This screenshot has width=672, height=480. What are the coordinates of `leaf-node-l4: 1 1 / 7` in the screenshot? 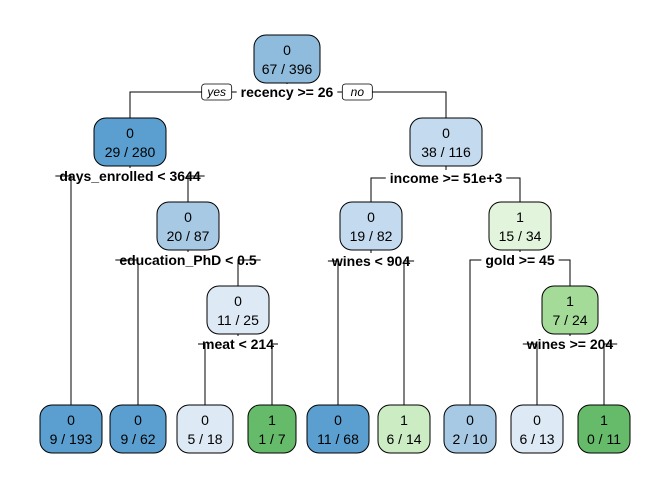 It's located at (272, 429).